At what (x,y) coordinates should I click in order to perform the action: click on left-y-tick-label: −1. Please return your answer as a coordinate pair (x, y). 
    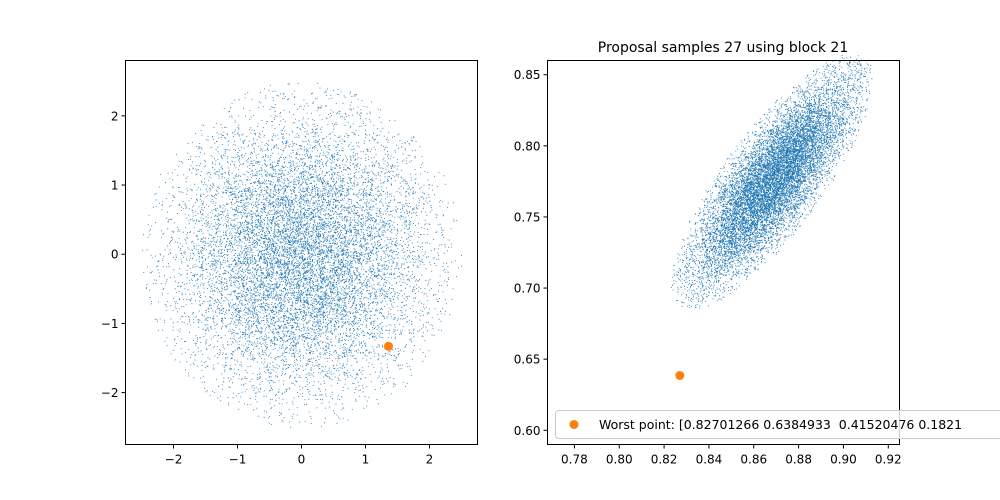
    Looking at the image, I should click on (110, 324).